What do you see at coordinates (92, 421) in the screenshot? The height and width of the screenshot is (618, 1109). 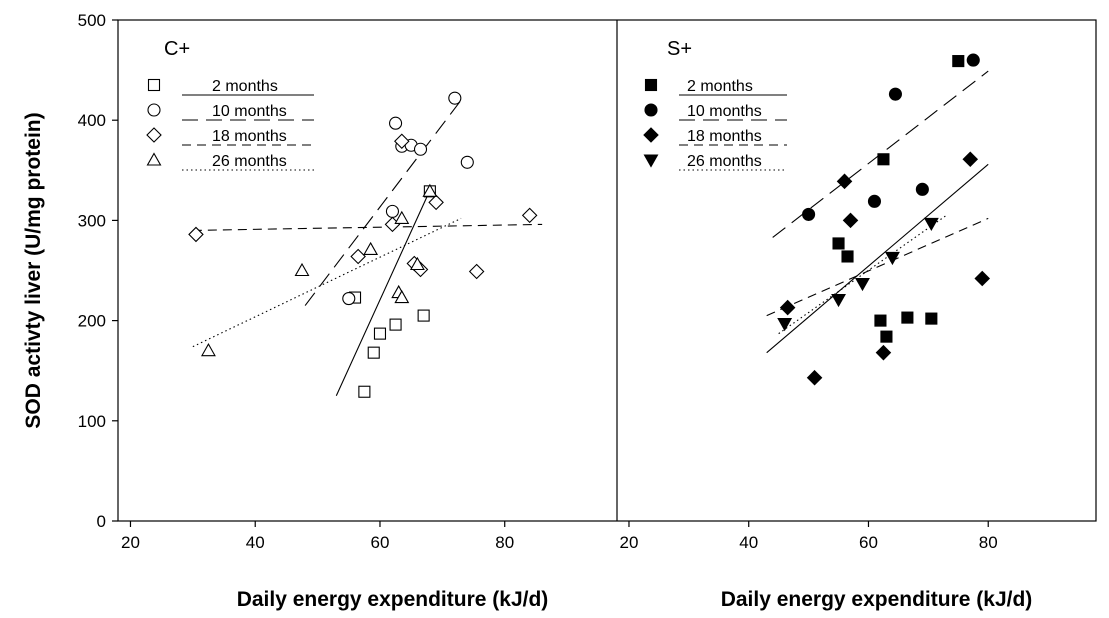 I see `y-tick-label: 100` at bounding box center [92, 421].